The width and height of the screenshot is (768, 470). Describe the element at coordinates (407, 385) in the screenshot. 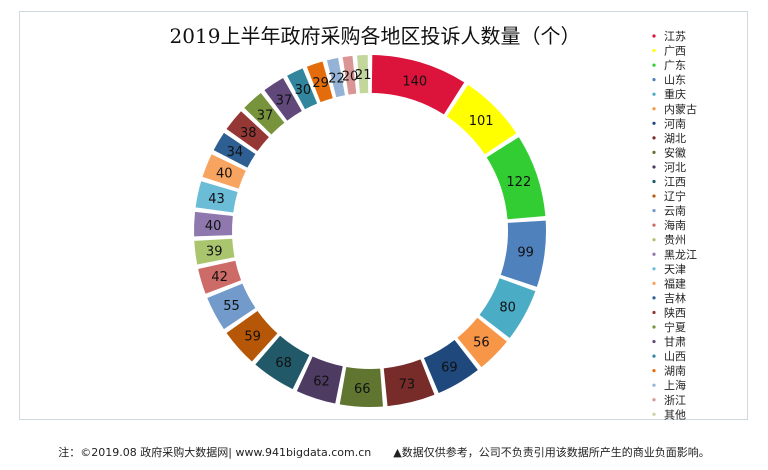

I see `slice-label-8: 73` at that location.